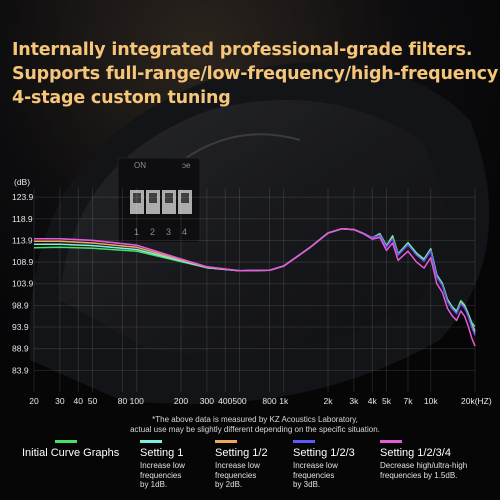 Image resolution: width=500 pixels, height=500 pixels. Describe the element at coordinates (354, 401) in the screenshot. I see `x-tick-label: 3k` at that location.